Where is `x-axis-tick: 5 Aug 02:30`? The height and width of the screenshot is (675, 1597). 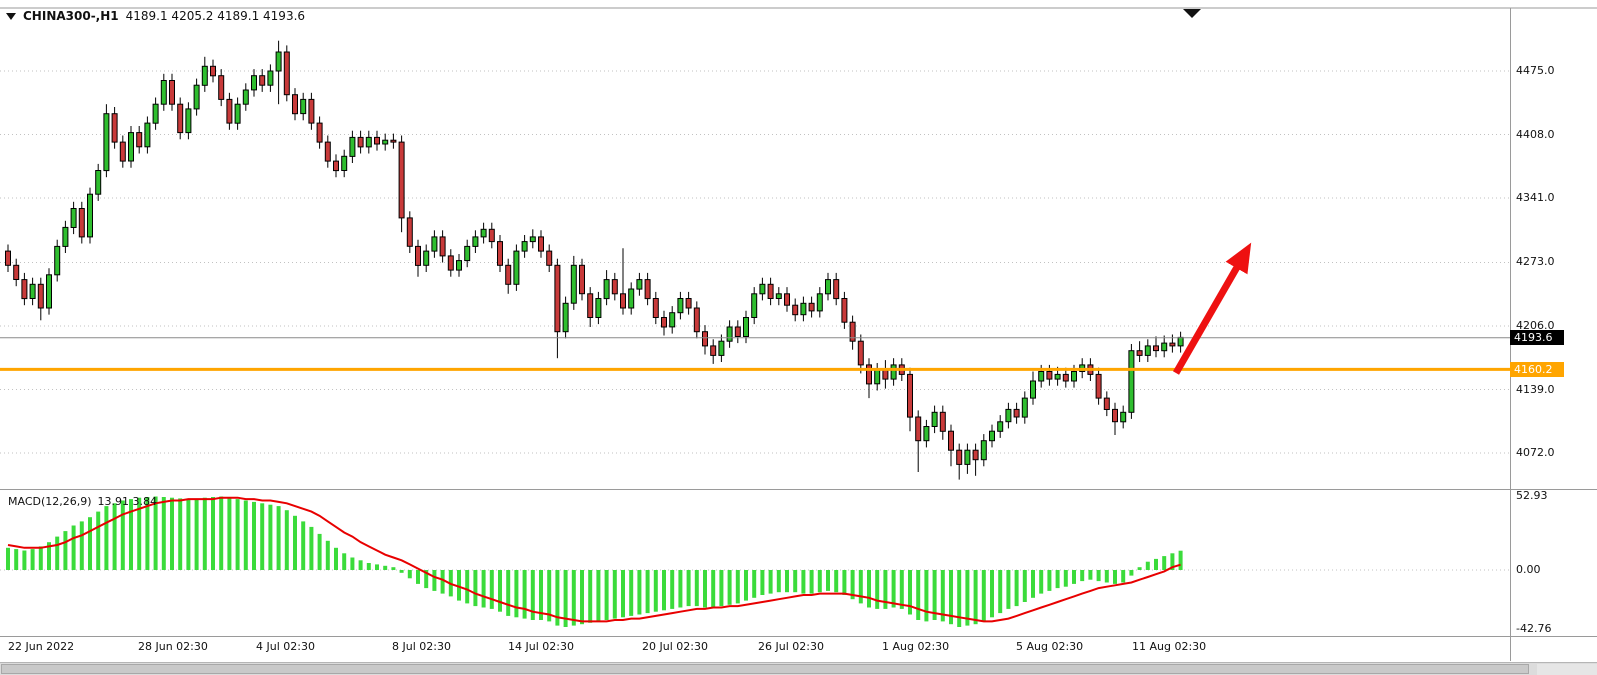 x-axis-tick: 5 Aug 02:30 is located at coordinates (1050, 646).